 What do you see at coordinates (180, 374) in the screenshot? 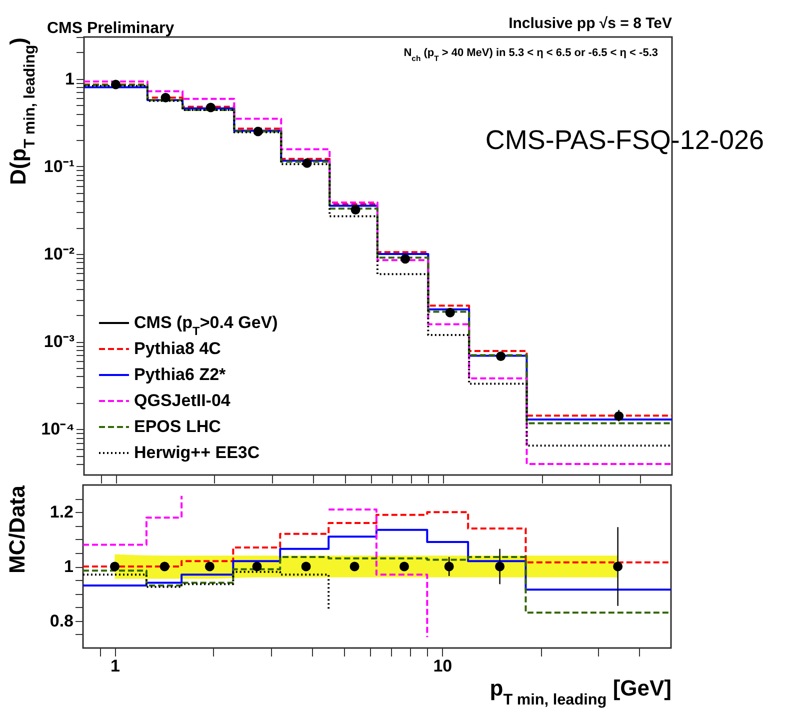
I see `legend-label: Pythia6 Z2*` at bounding box center [180, 374].